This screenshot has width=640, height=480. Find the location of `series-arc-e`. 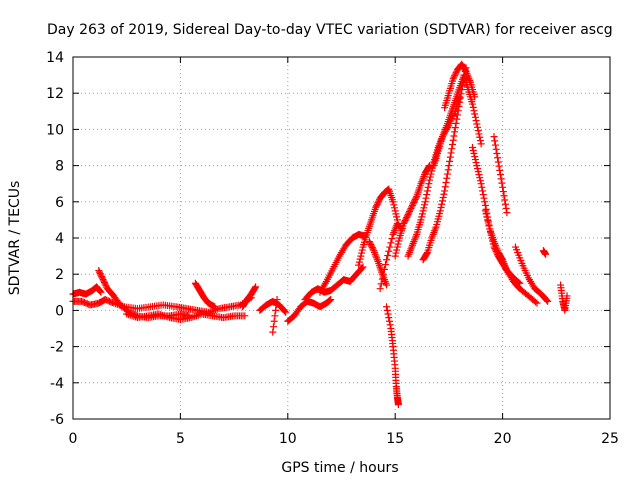

series-arc-e is located at coordinates (205, 295).